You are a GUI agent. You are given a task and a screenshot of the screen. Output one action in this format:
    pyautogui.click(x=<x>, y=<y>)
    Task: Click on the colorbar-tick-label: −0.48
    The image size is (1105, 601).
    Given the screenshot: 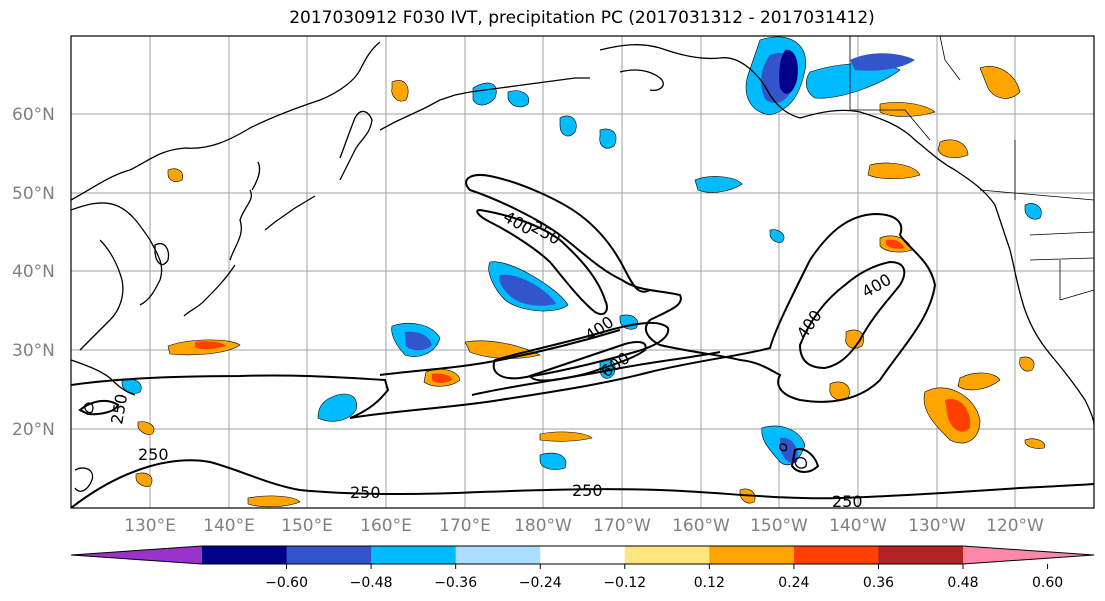 What is the action you would take?
    pyautogui.click(x=371, y=583)
    